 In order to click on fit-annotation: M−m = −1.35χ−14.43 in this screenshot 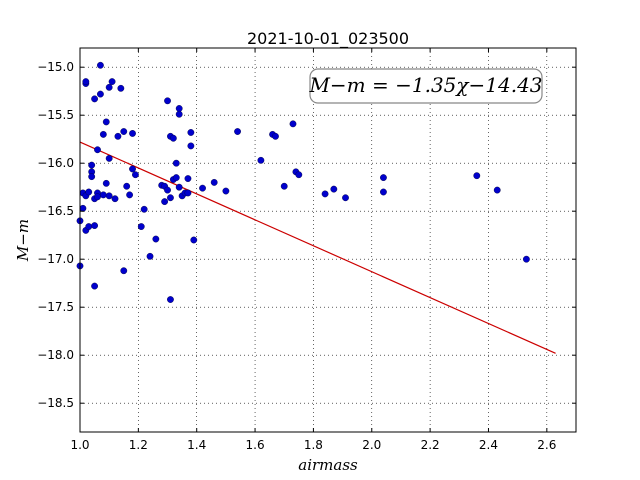, I will do `click(425, 86)`.